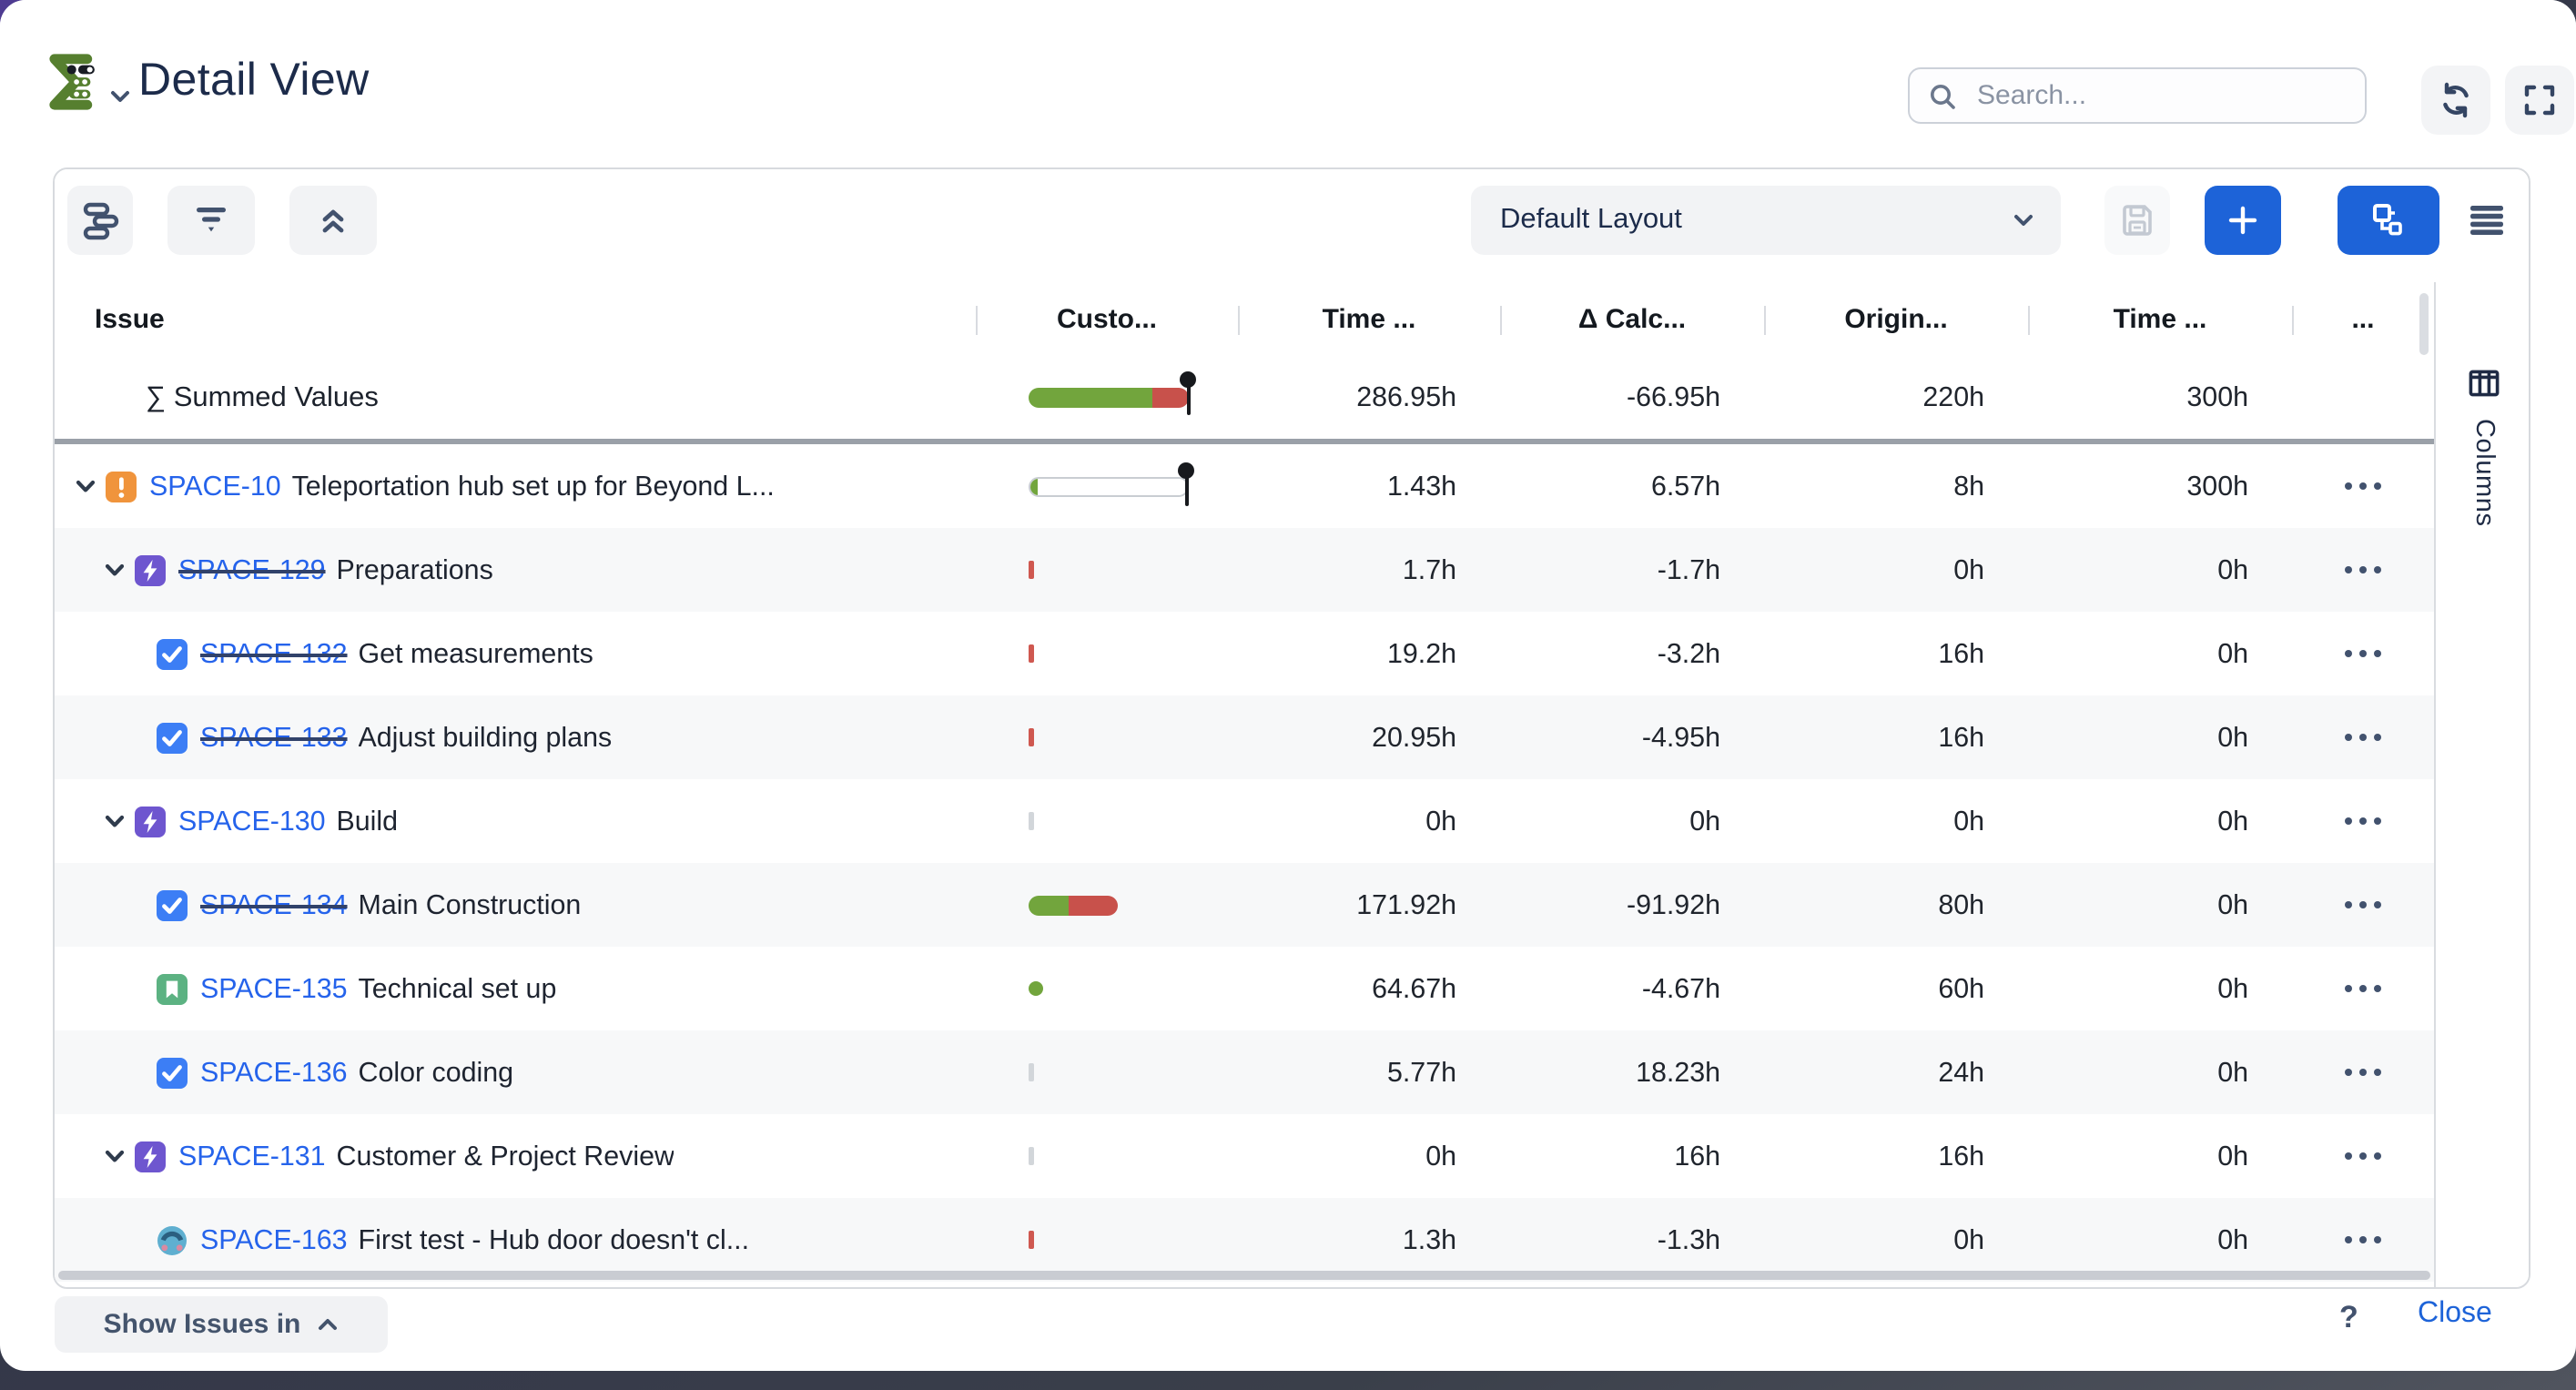  I want to click on layout-selector: Default Layout, so click(1766, 220).